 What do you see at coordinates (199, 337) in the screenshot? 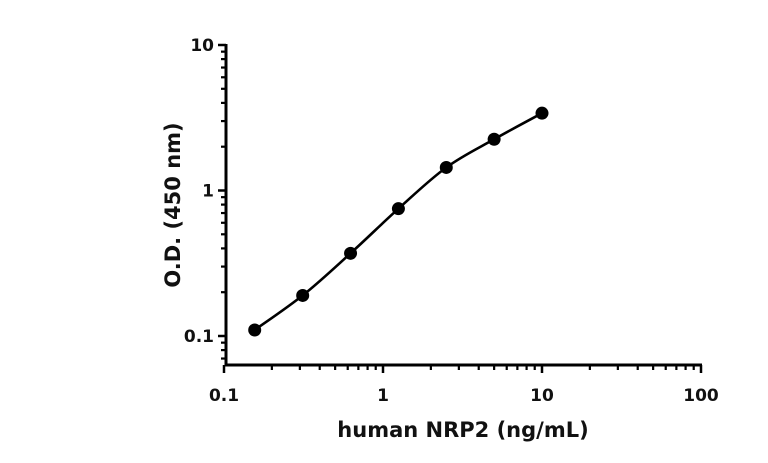
I see `y-tick-label: 0.1` at bounding box center [199, 337].